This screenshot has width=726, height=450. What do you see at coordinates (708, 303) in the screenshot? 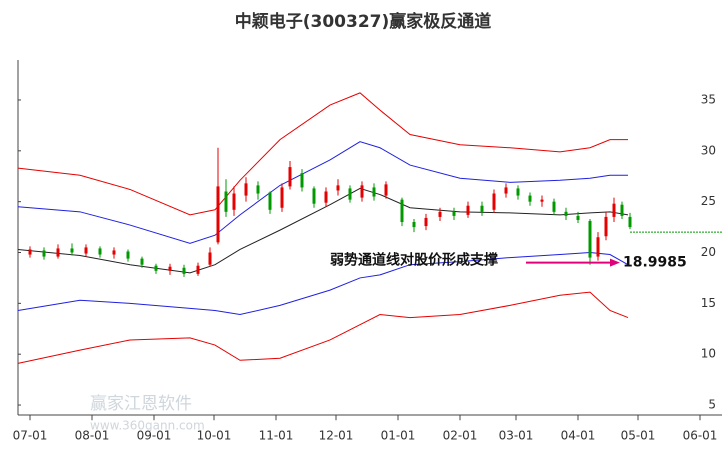
I see `y-tick-label: 15` at bounding box center [708, 303].